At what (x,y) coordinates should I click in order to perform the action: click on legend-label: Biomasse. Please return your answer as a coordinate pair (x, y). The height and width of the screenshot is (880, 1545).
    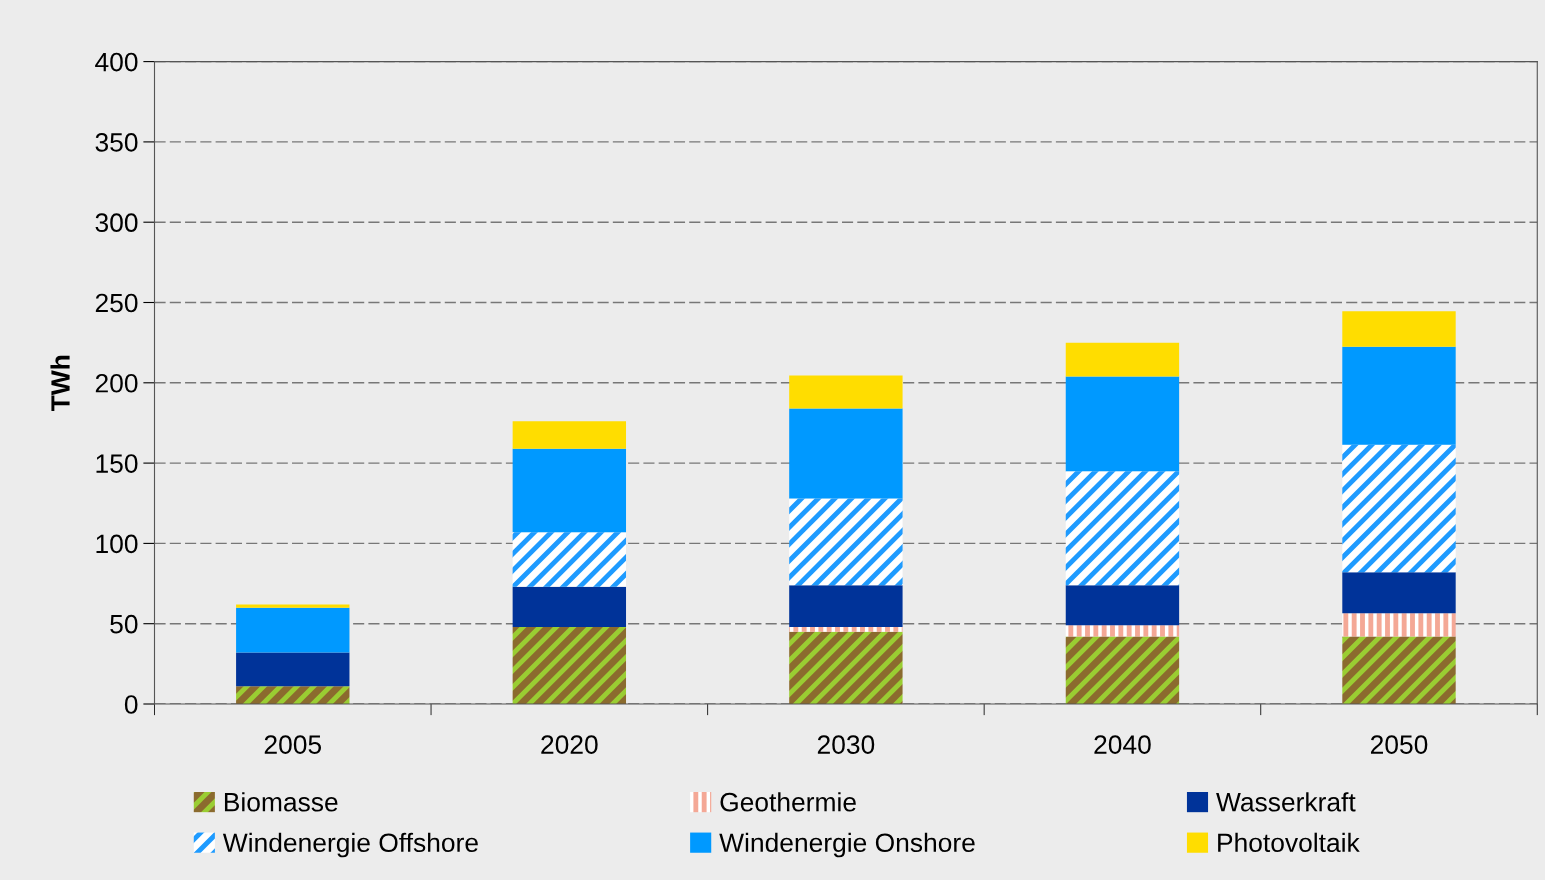
    Looking at the image, I should click on (281, 802).